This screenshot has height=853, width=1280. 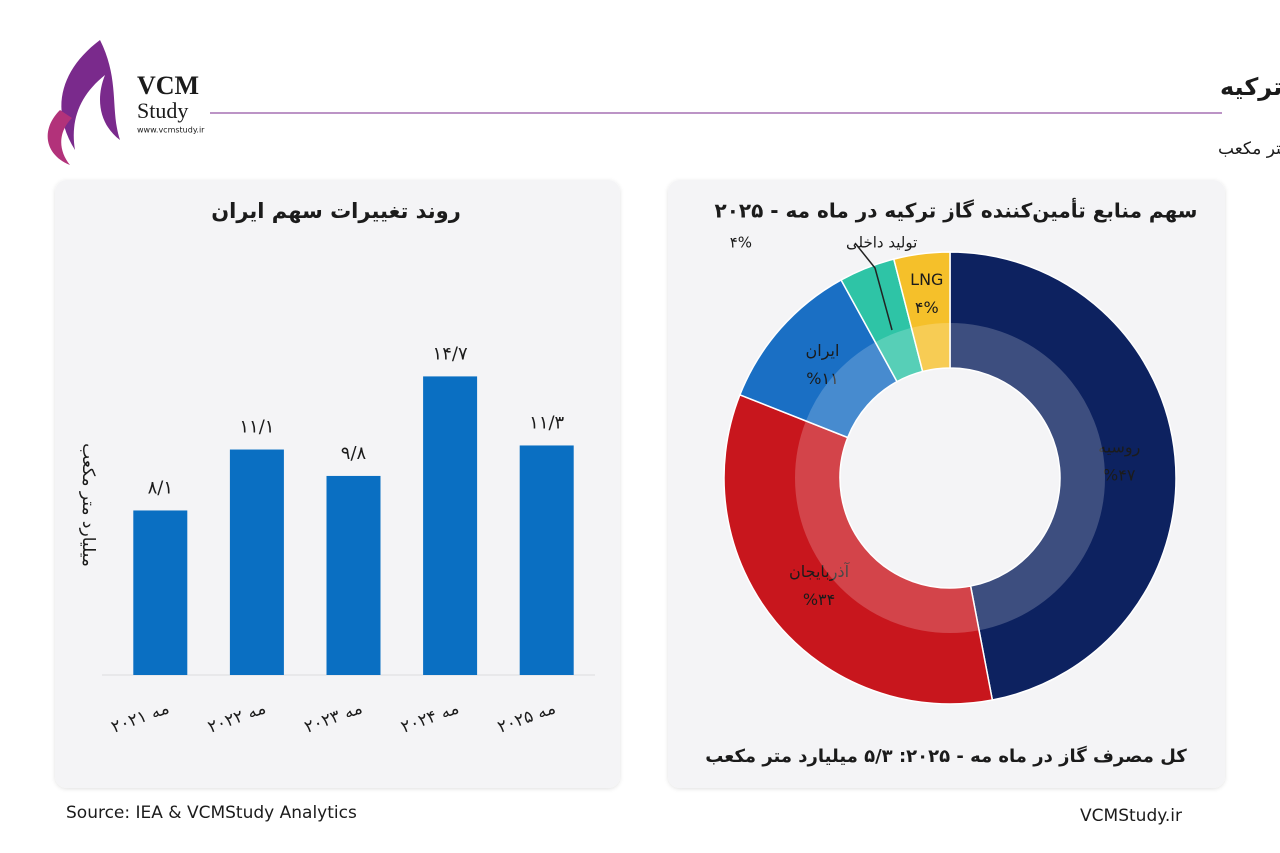 I want to click on leader-line, so click(x=873, y=286).